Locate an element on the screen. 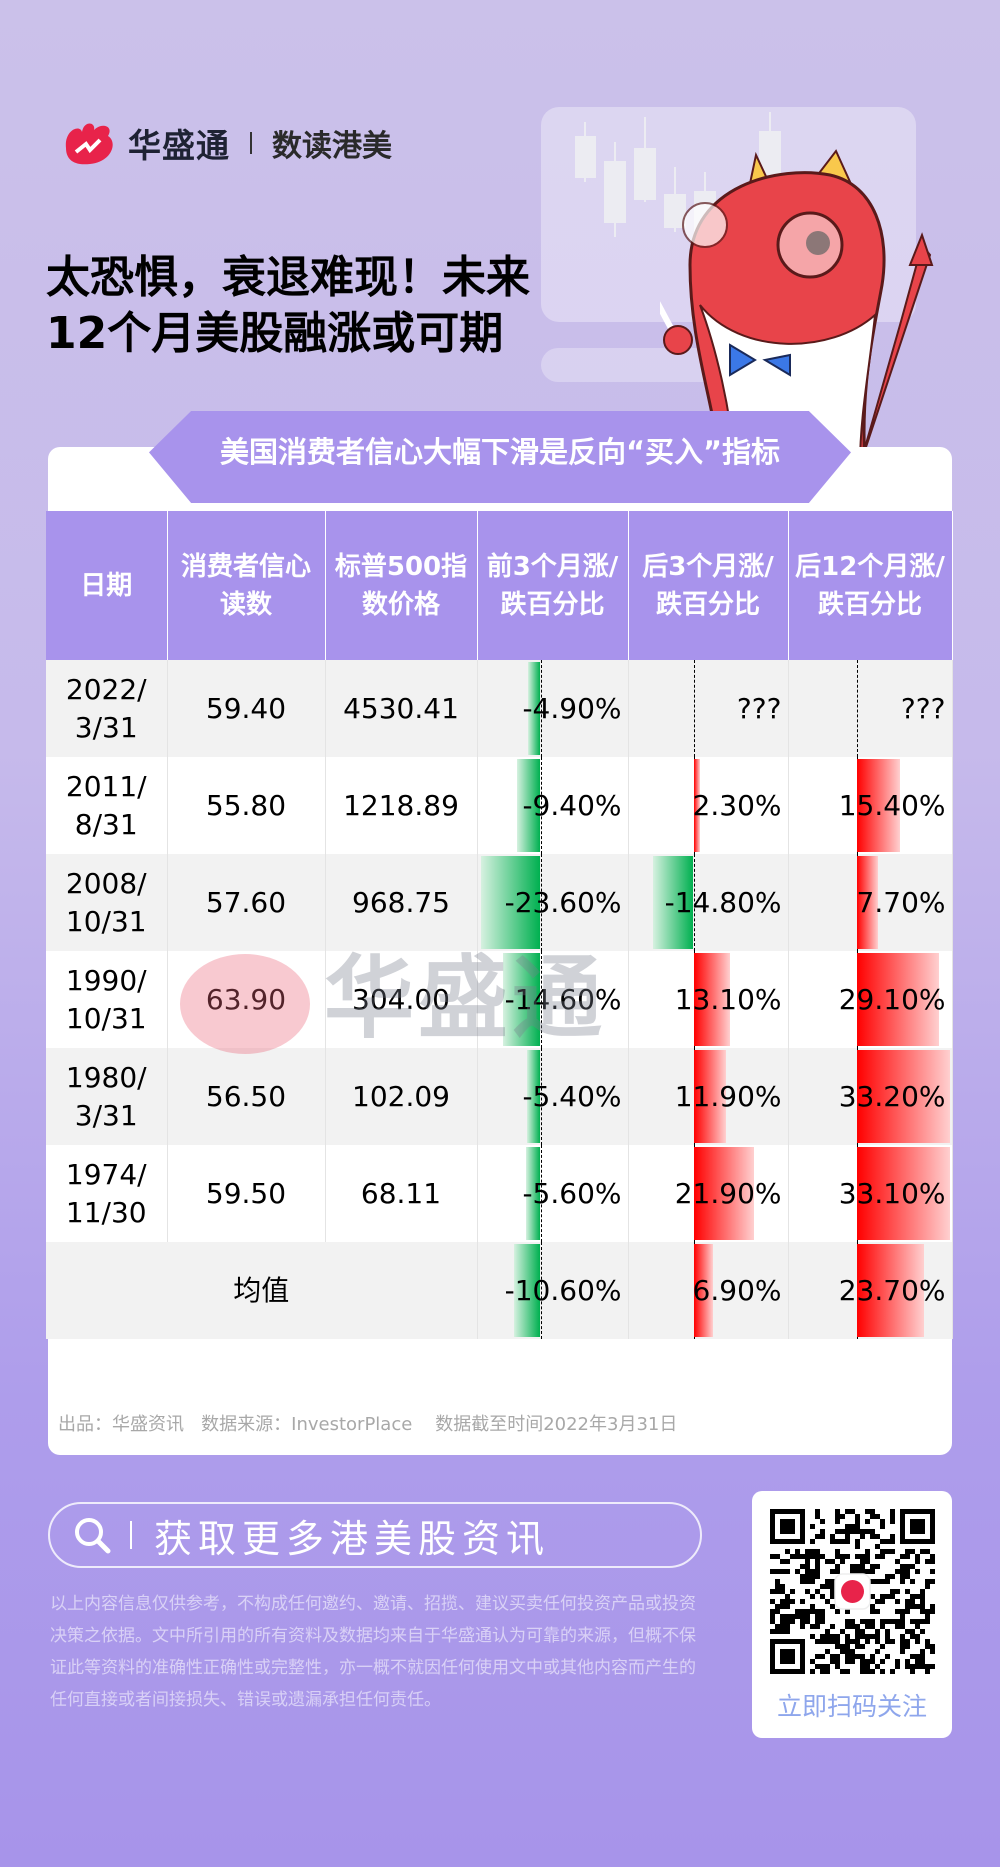 This screenshot has height=1867, width=1000. header-sp500: 标普500指数价格 is located at coordinates (401, 585).